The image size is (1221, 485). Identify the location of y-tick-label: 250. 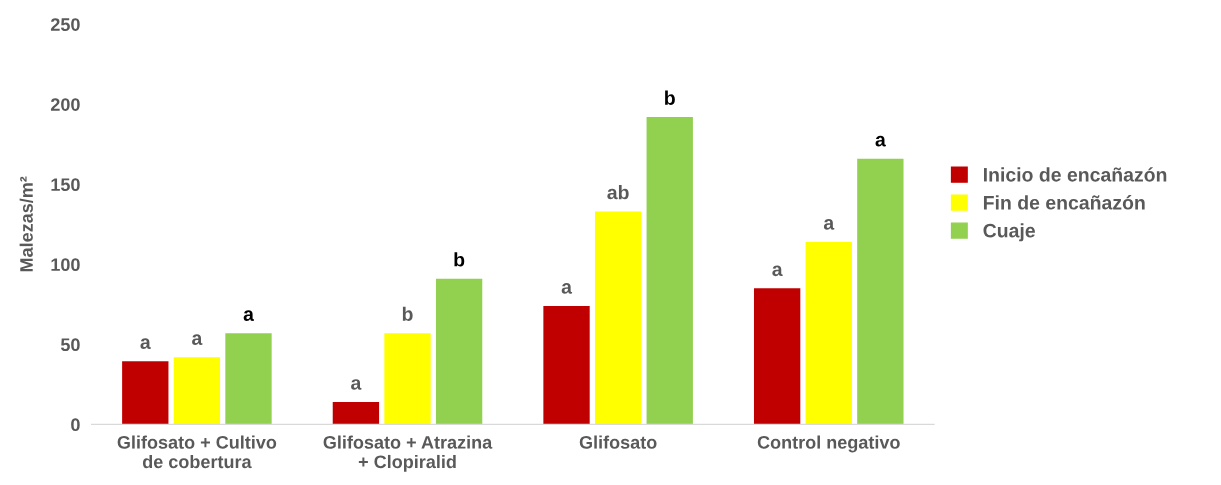
(65, 24).